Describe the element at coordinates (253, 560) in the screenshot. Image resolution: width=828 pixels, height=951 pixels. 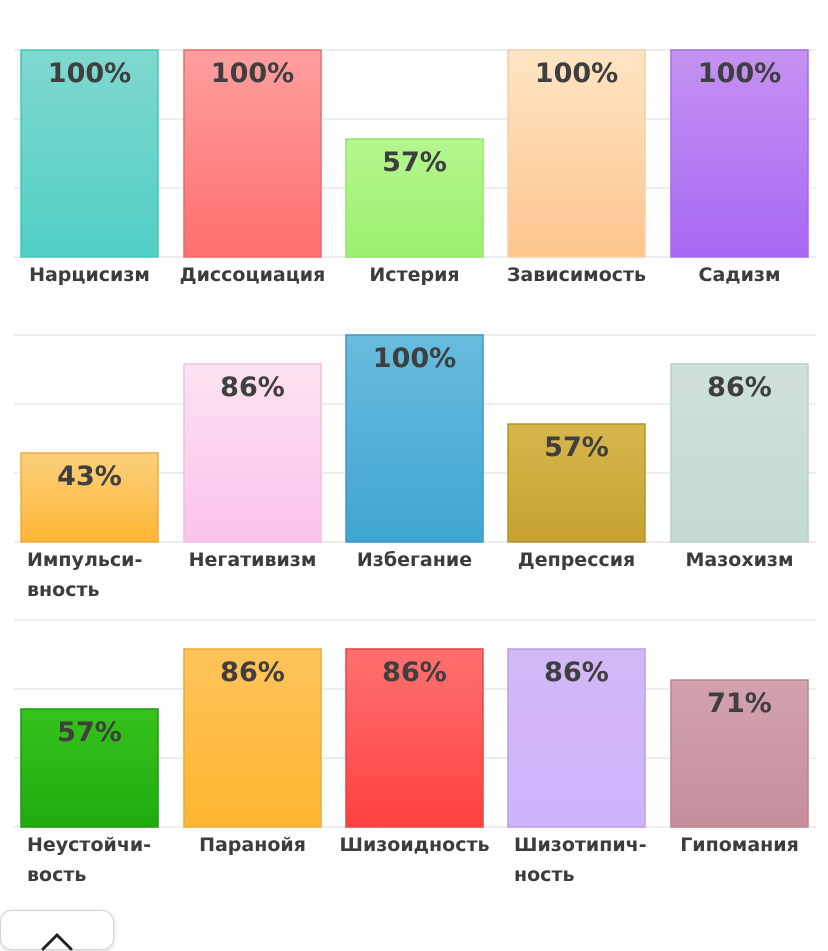
I see `category-label: Негативизм` at that location.